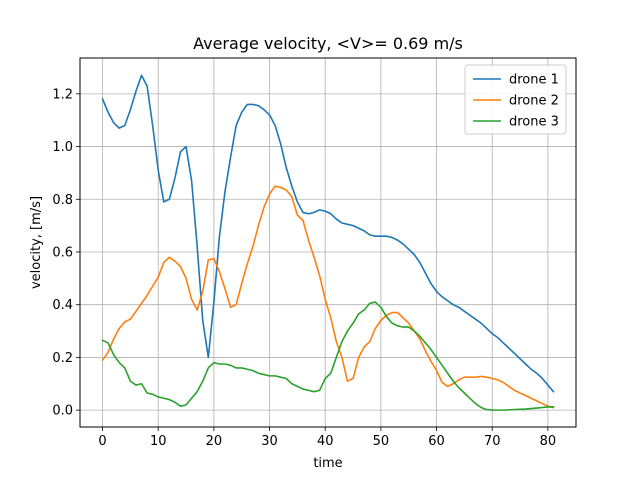  I want to click on chart-title: Average velocity, <V>= 0.69 m/s, so click(328, 43).